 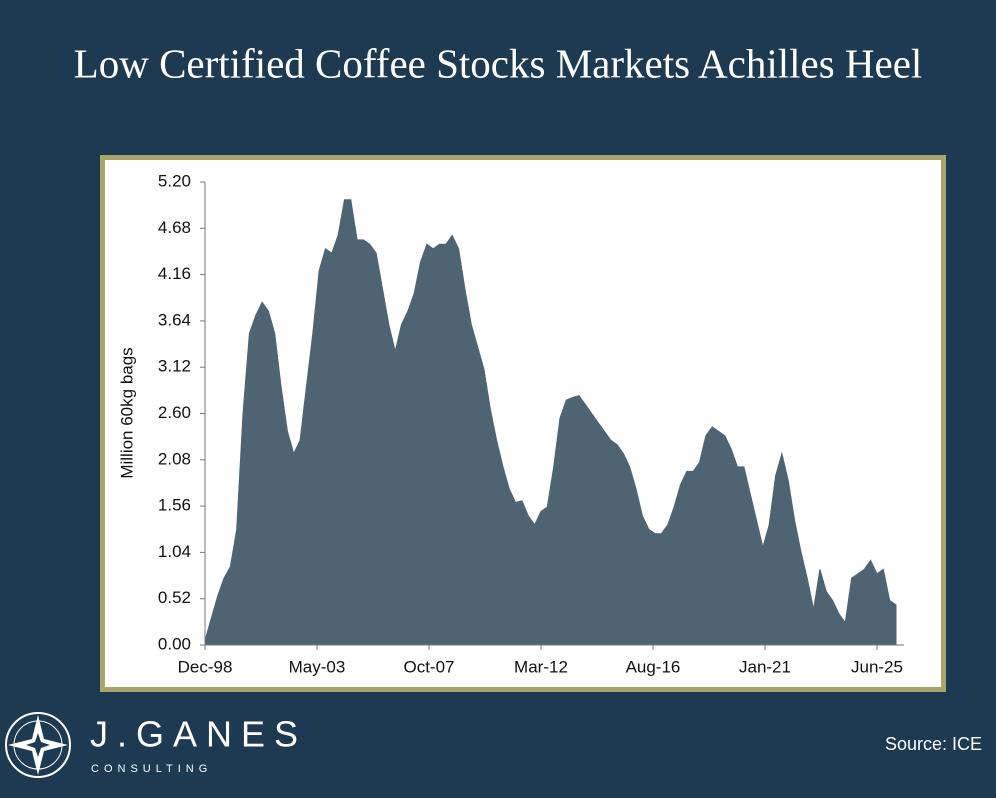 What do you see at coordinates (174, 505) in the screenshot?
I see `y-tick-label: 1.56` at bounding box center [174, 505].